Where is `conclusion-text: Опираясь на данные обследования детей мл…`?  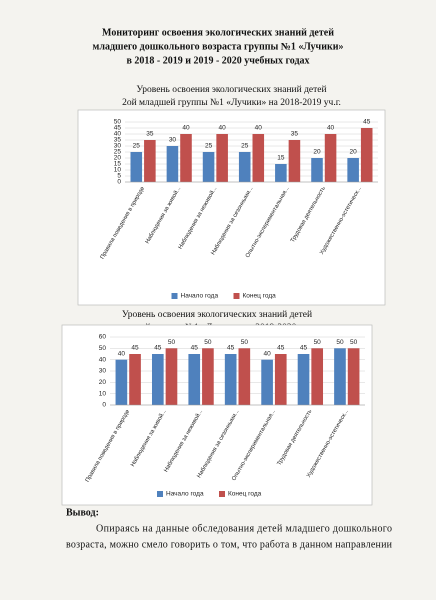 conclusion-text: Опираясь на данные обследования детей мл… is located at coordinates (244, 528).